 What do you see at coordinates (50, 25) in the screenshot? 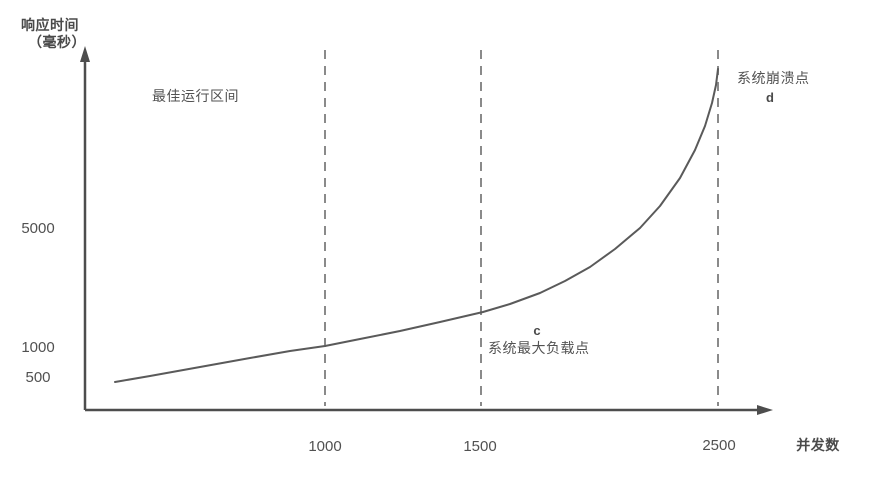
I see `y-axis-title-line1: 响应时间` at bounding box center [50, 25].